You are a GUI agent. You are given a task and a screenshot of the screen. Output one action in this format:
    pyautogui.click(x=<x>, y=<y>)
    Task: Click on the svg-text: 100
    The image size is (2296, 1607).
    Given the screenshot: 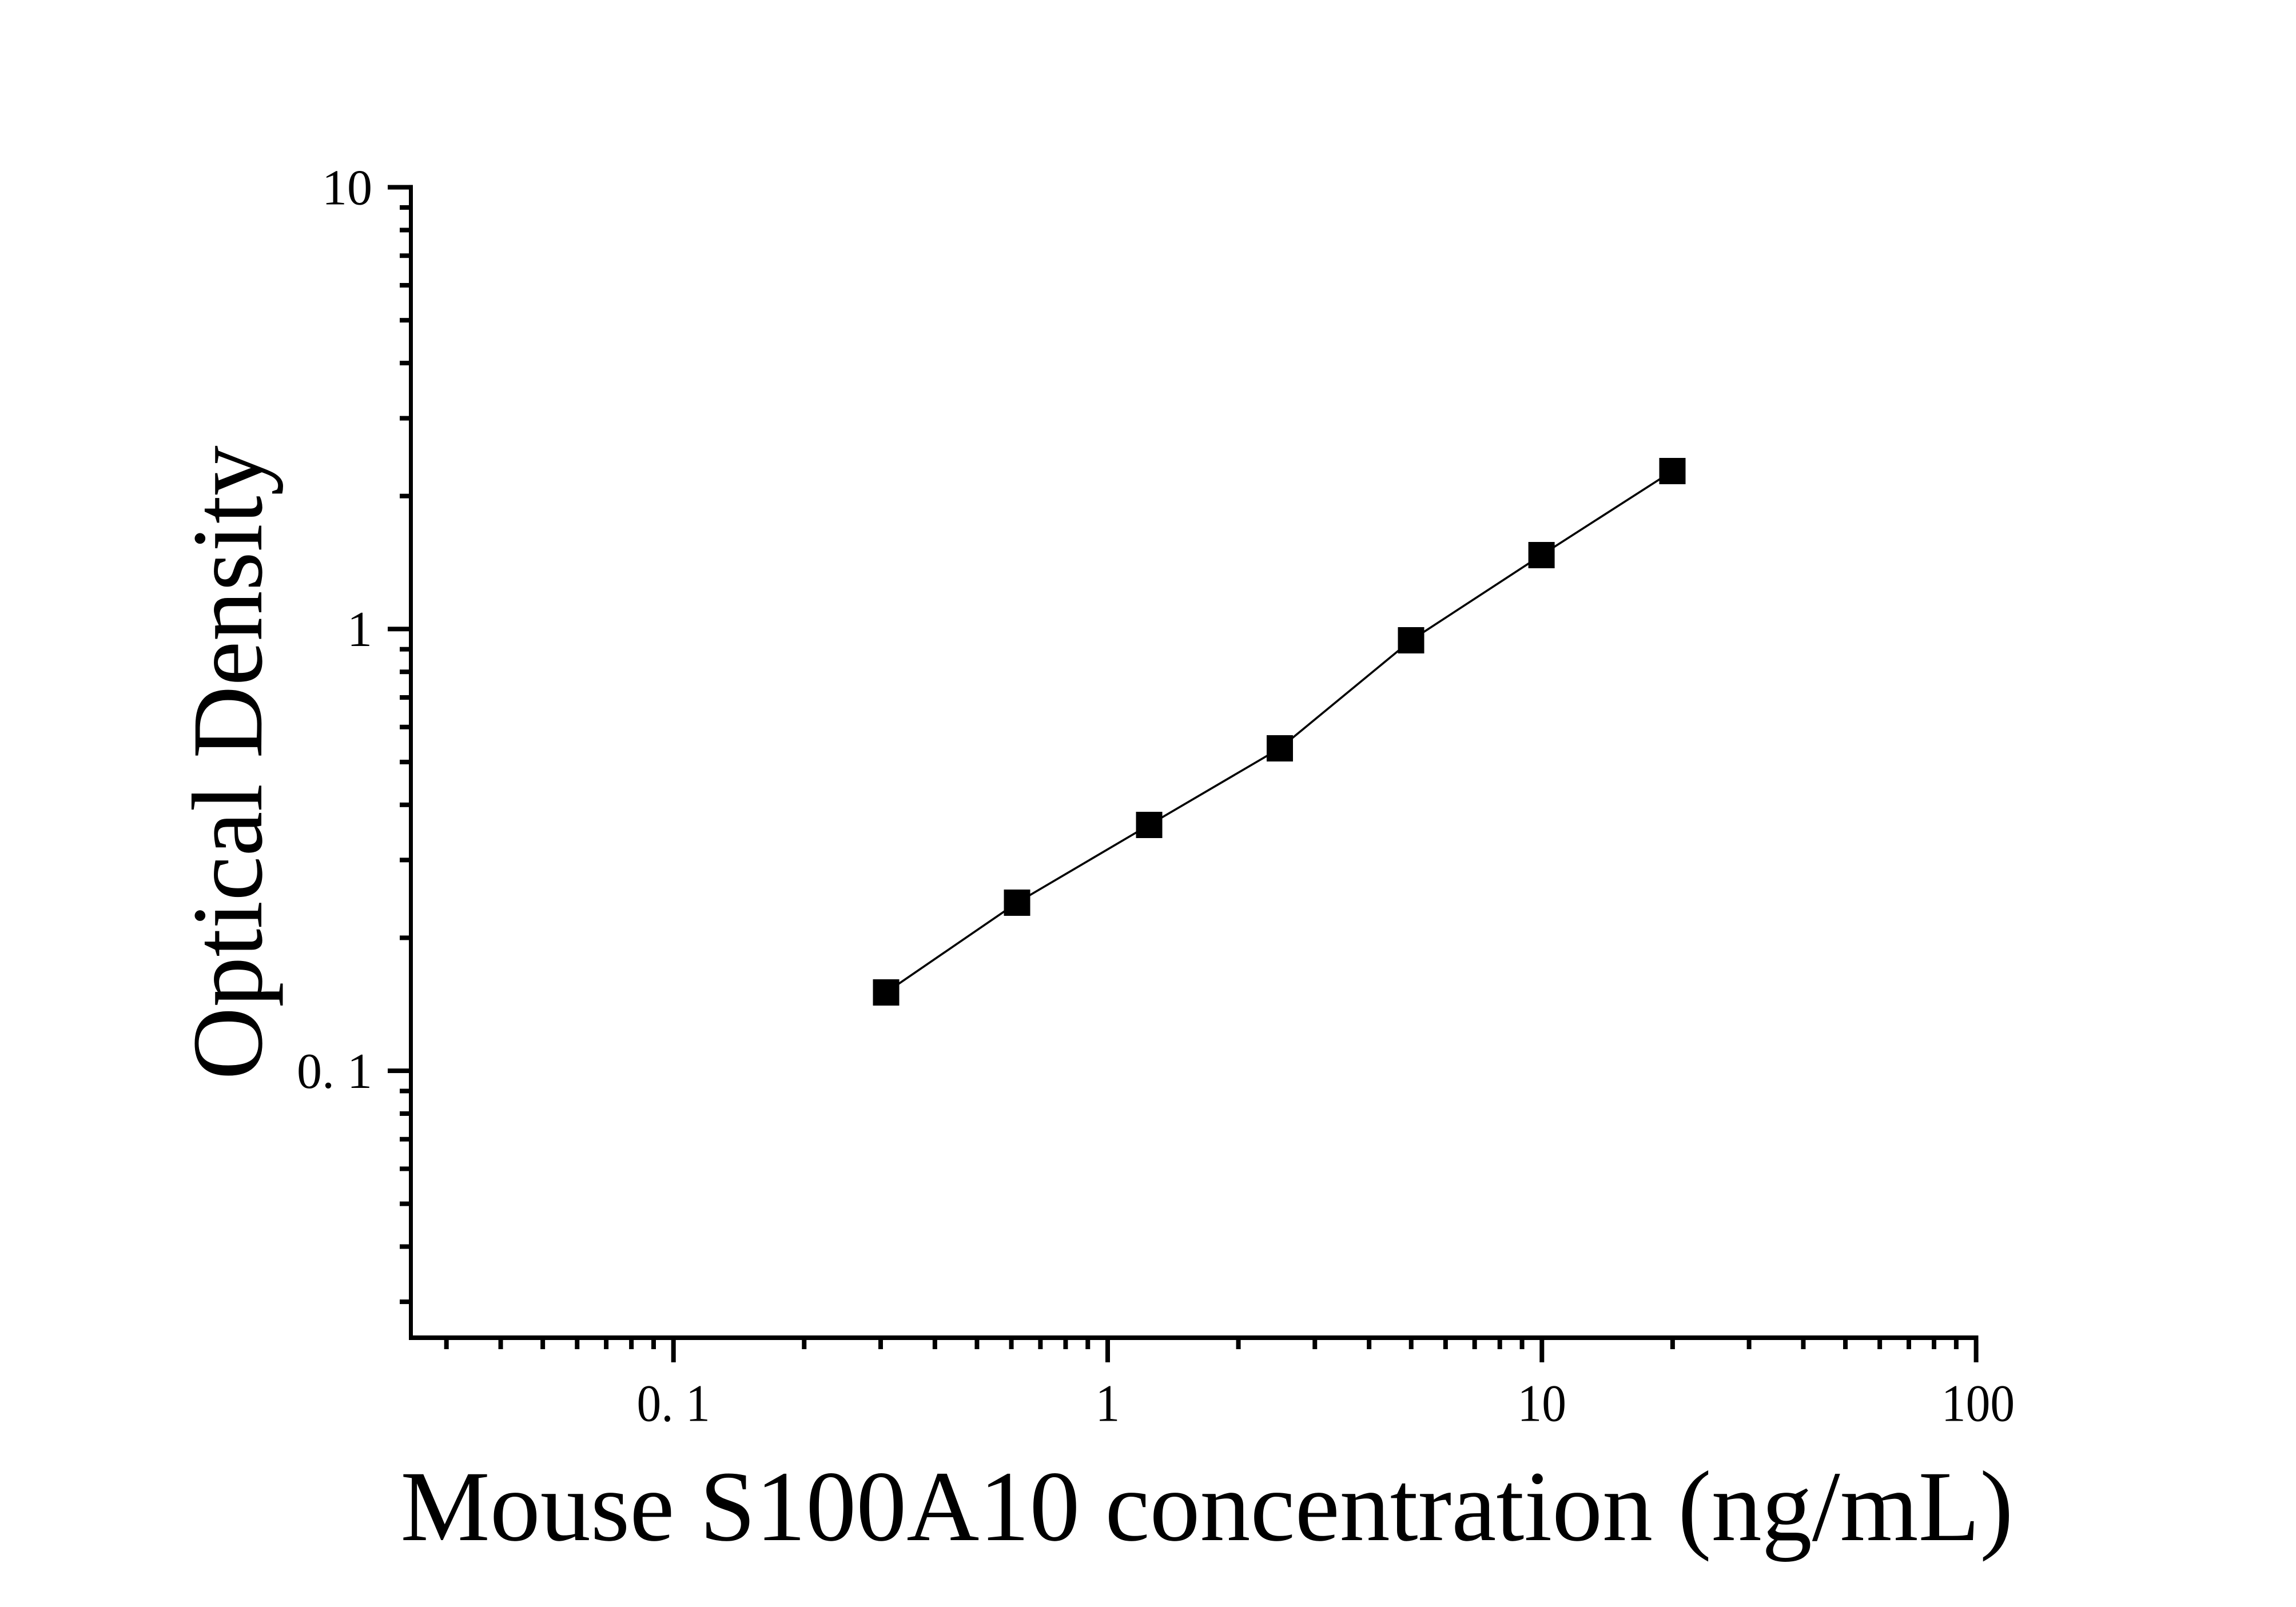 What is the action you would take?
    pyautogui.click(x=1978, y=1404)
    